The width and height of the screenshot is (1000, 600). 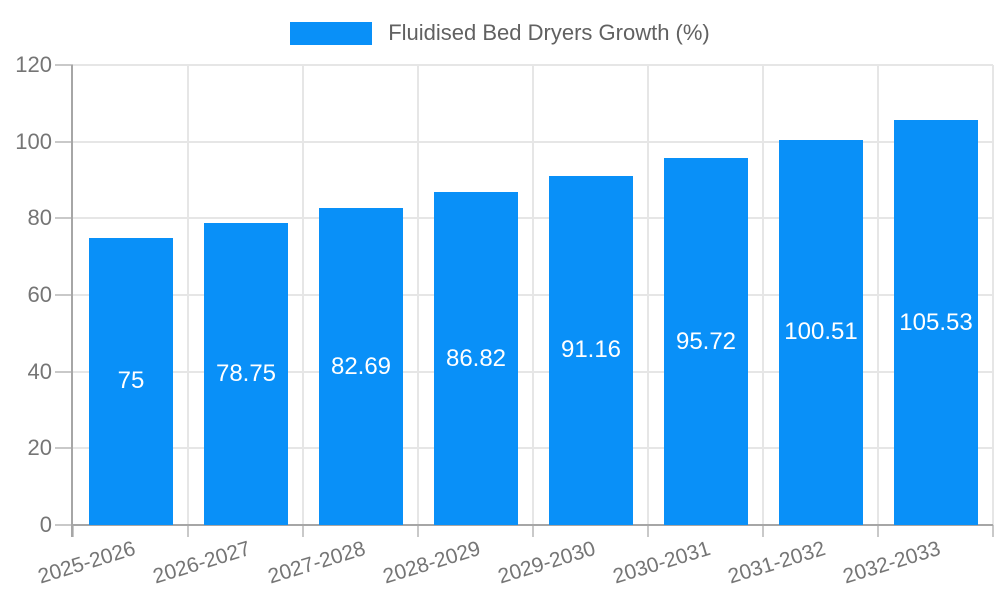 I want to click on bar-2026-2027, so click(x=246, y=374).